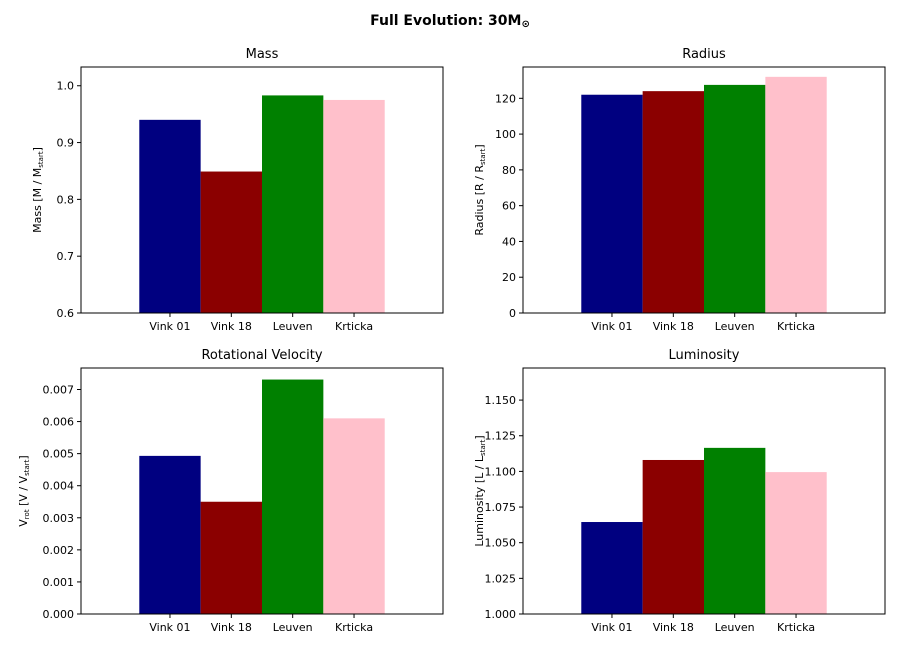 The image size is (900, 654). I want to click on figure-title: Full Evolution: 30M⊙, so click(450, 21).